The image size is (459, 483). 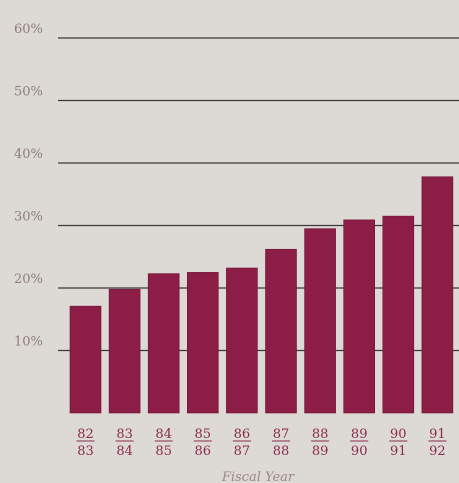 I want to click on x-tick-label-bottom: 83, so click(x=85, y=451).